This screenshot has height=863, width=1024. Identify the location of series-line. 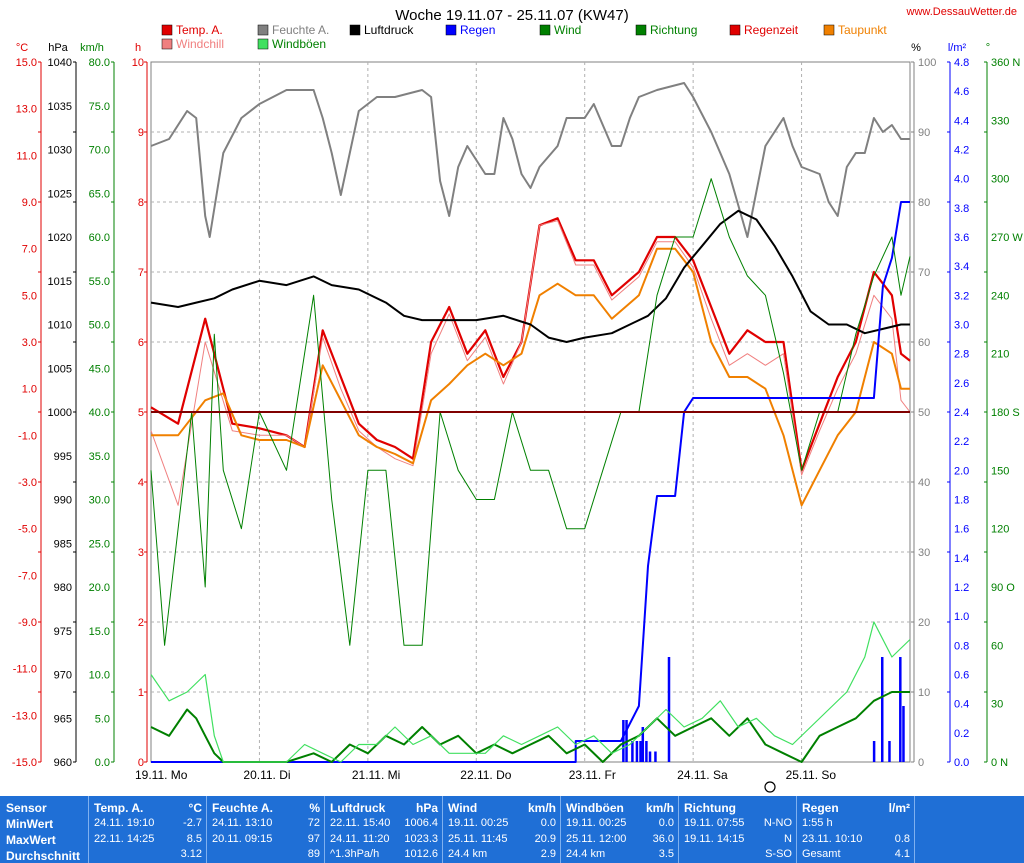
(530, 692).